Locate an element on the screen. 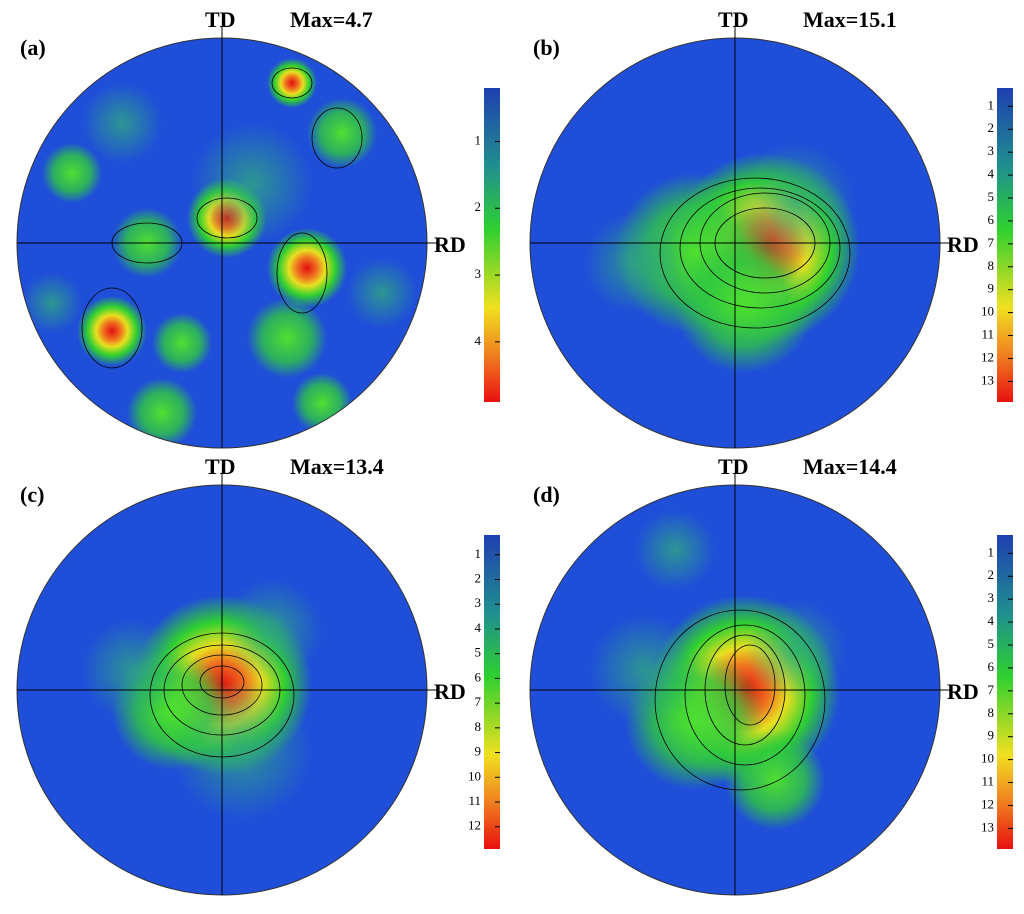 The height and width of the screenshot is (914, 1024). panel-label: (c) is located at coordinates (32, 494).